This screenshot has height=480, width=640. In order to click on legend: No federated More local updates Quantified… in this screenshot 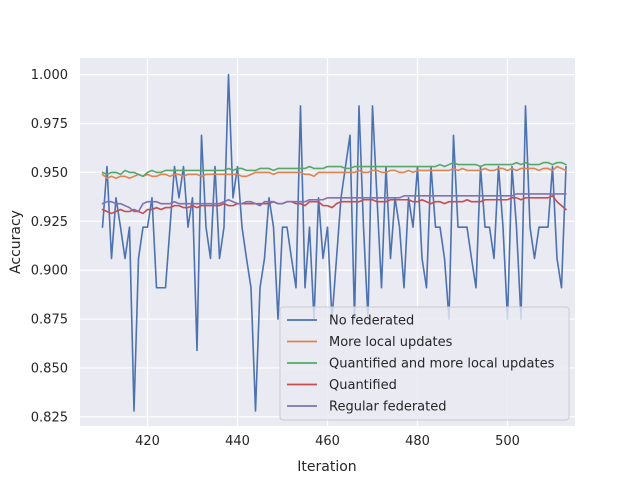, I will do `click(424, 363)`.